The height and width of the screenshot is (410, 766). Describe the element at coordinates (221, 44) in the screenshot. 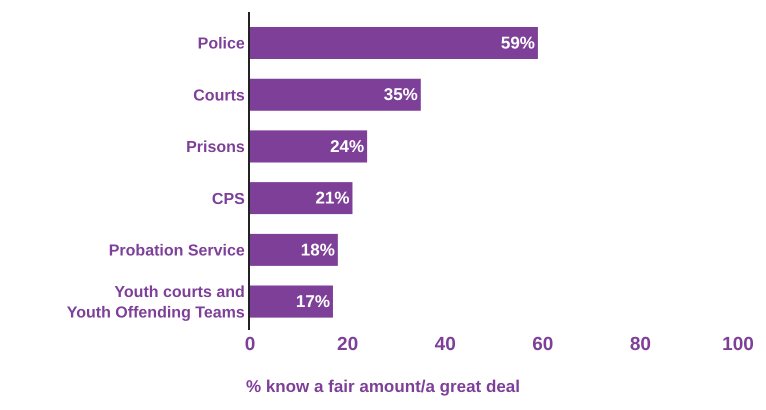

I see `y-tick-label: Police` at that location.